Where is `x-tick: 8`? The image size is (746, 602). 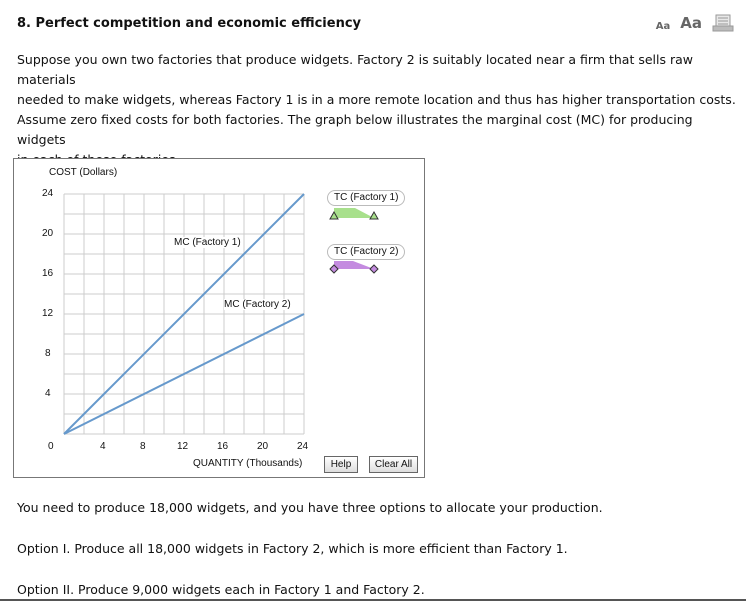 x-tick: 8 is located at coordinates (143, 446).